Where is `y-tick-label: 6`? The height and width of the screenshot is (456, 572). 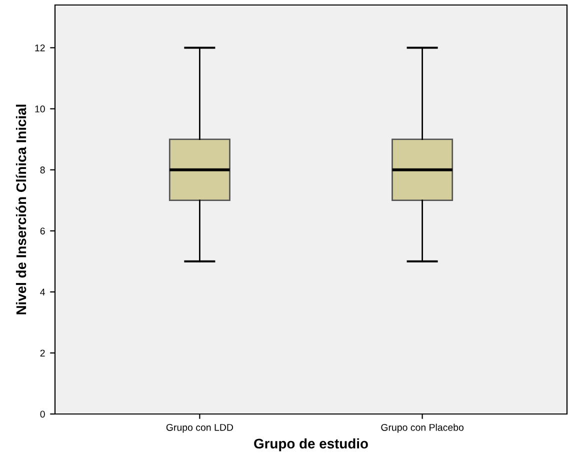
y-tick-label: 6 is located at coordinates (42, 231).